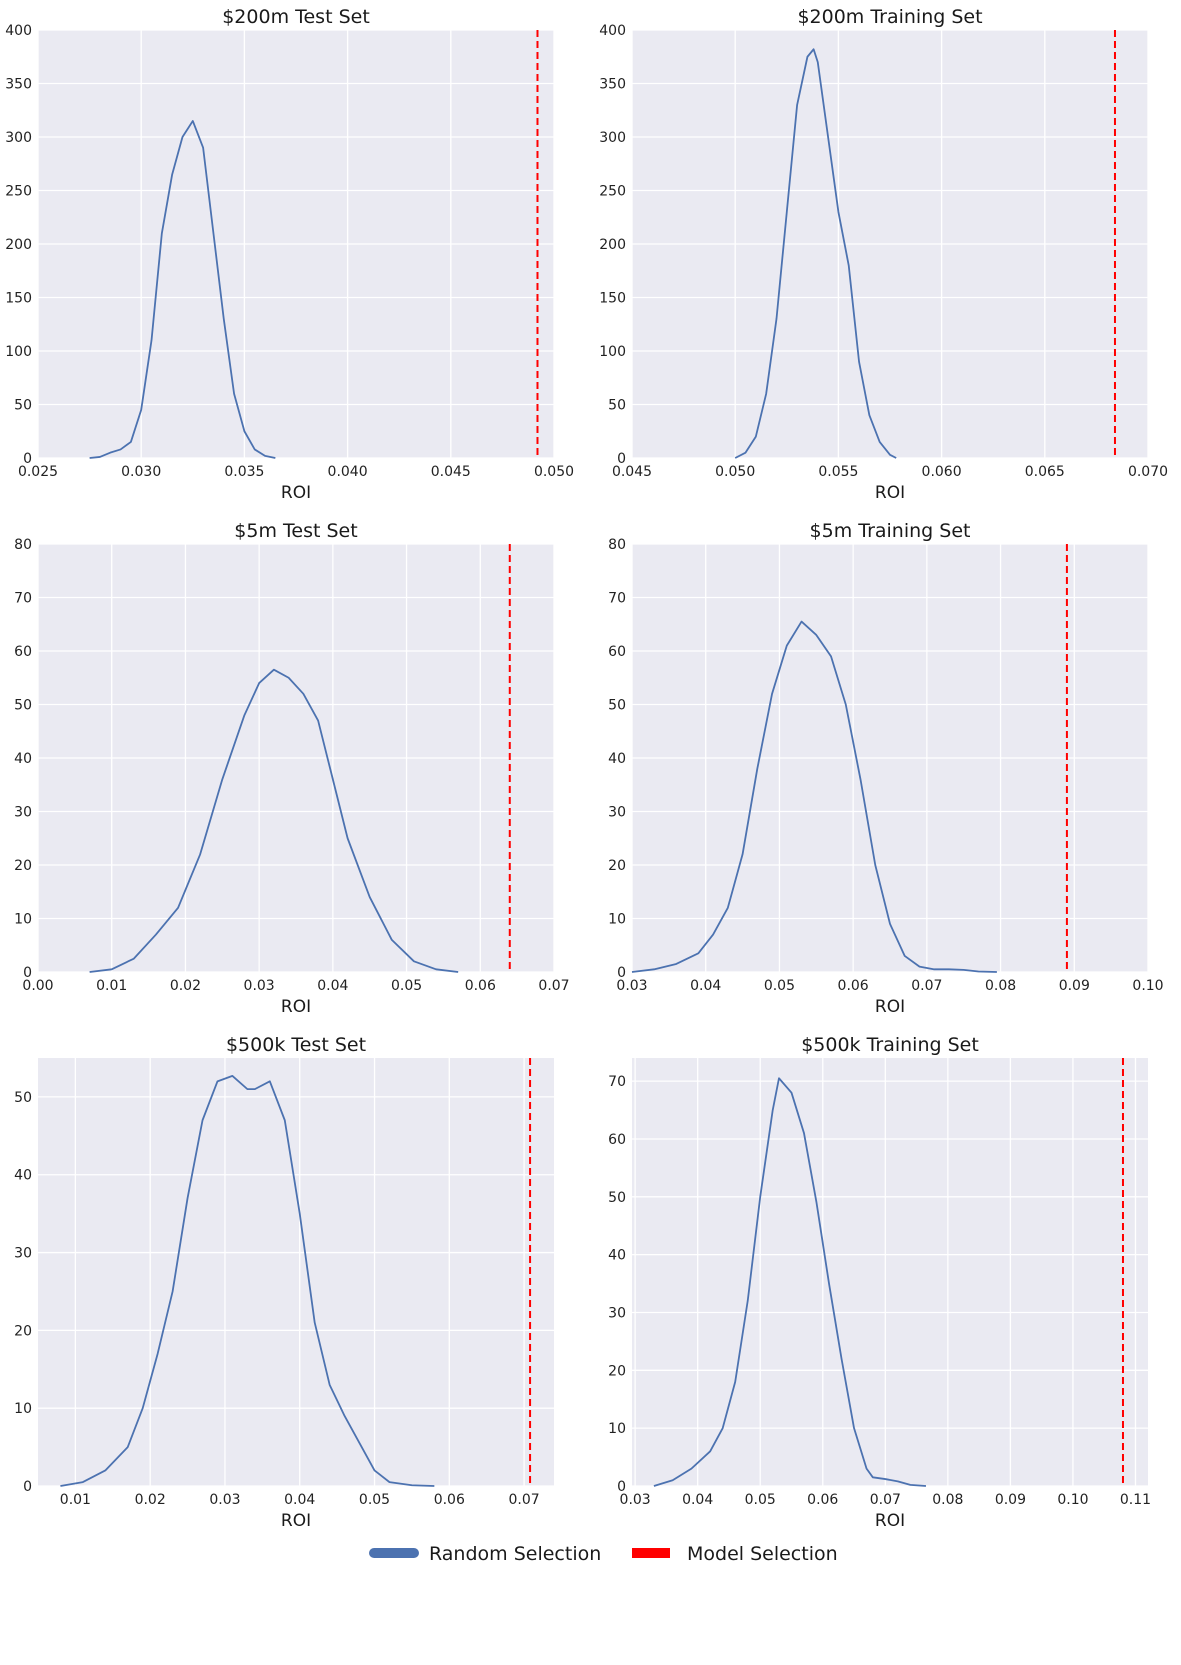  Describe the element at coordinates (612, 192) in the screenshot. I see `y-tick-label: 250` at that location.